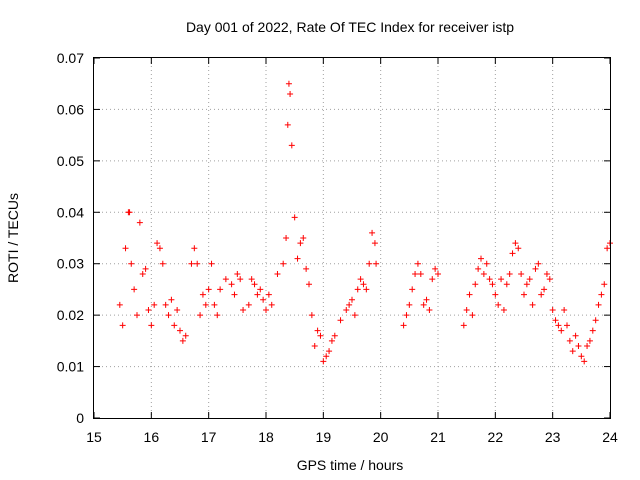 This screenshot has height=480, width=640. What do you see at coordinates (381, 437) in the screenshot?
I see `x-tick-label: 20` at bounding box center [381, 437].